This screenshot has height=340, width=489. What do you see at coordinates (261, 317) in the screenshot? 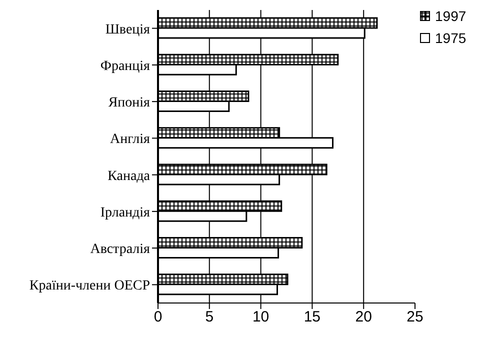
I see `x-tick-label: 10` at bounding box center [261, 317].